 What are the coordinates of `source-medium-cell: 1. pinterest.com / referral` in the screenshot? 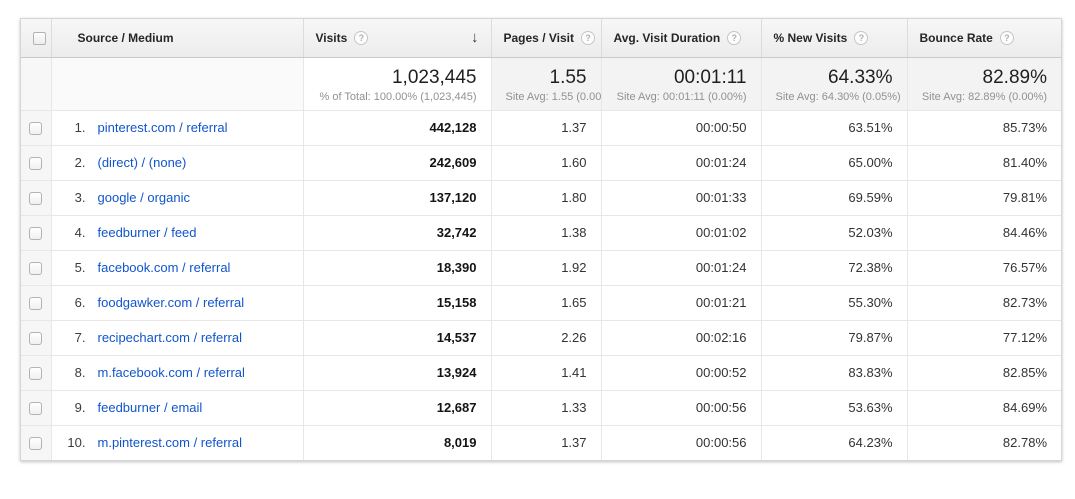 It's located at (176, 127).